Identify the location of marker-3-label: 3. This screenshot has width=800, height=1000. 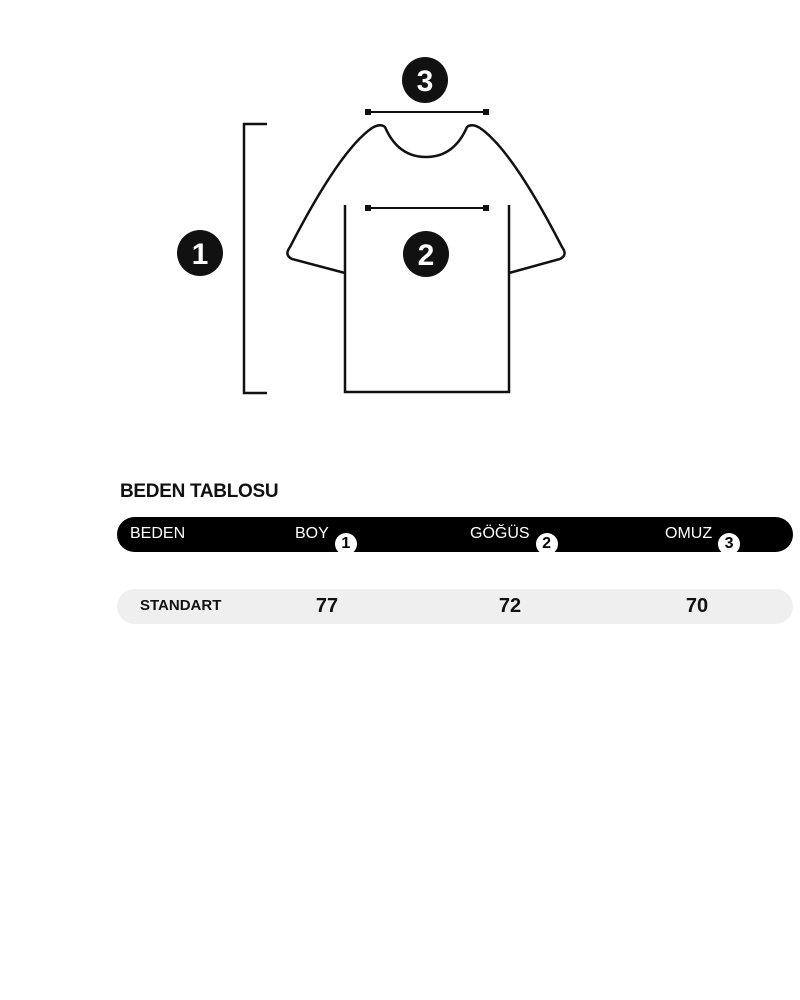
(425, 81).